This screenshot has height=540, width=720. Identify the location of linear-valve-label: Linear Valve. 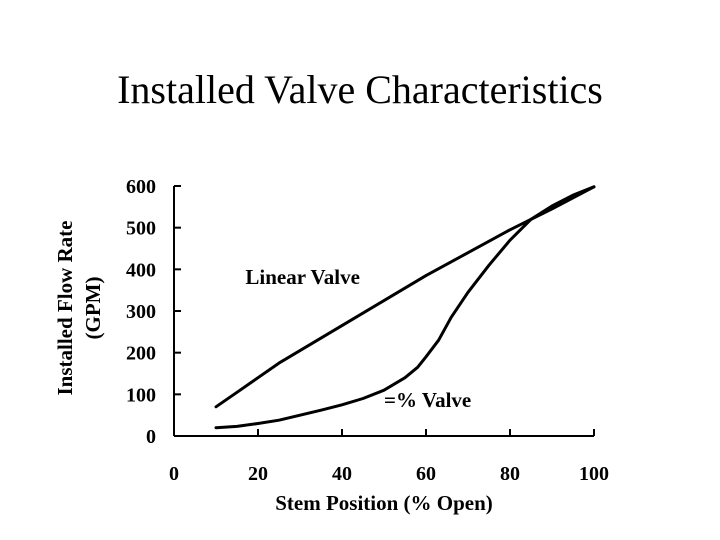
(302, 277).